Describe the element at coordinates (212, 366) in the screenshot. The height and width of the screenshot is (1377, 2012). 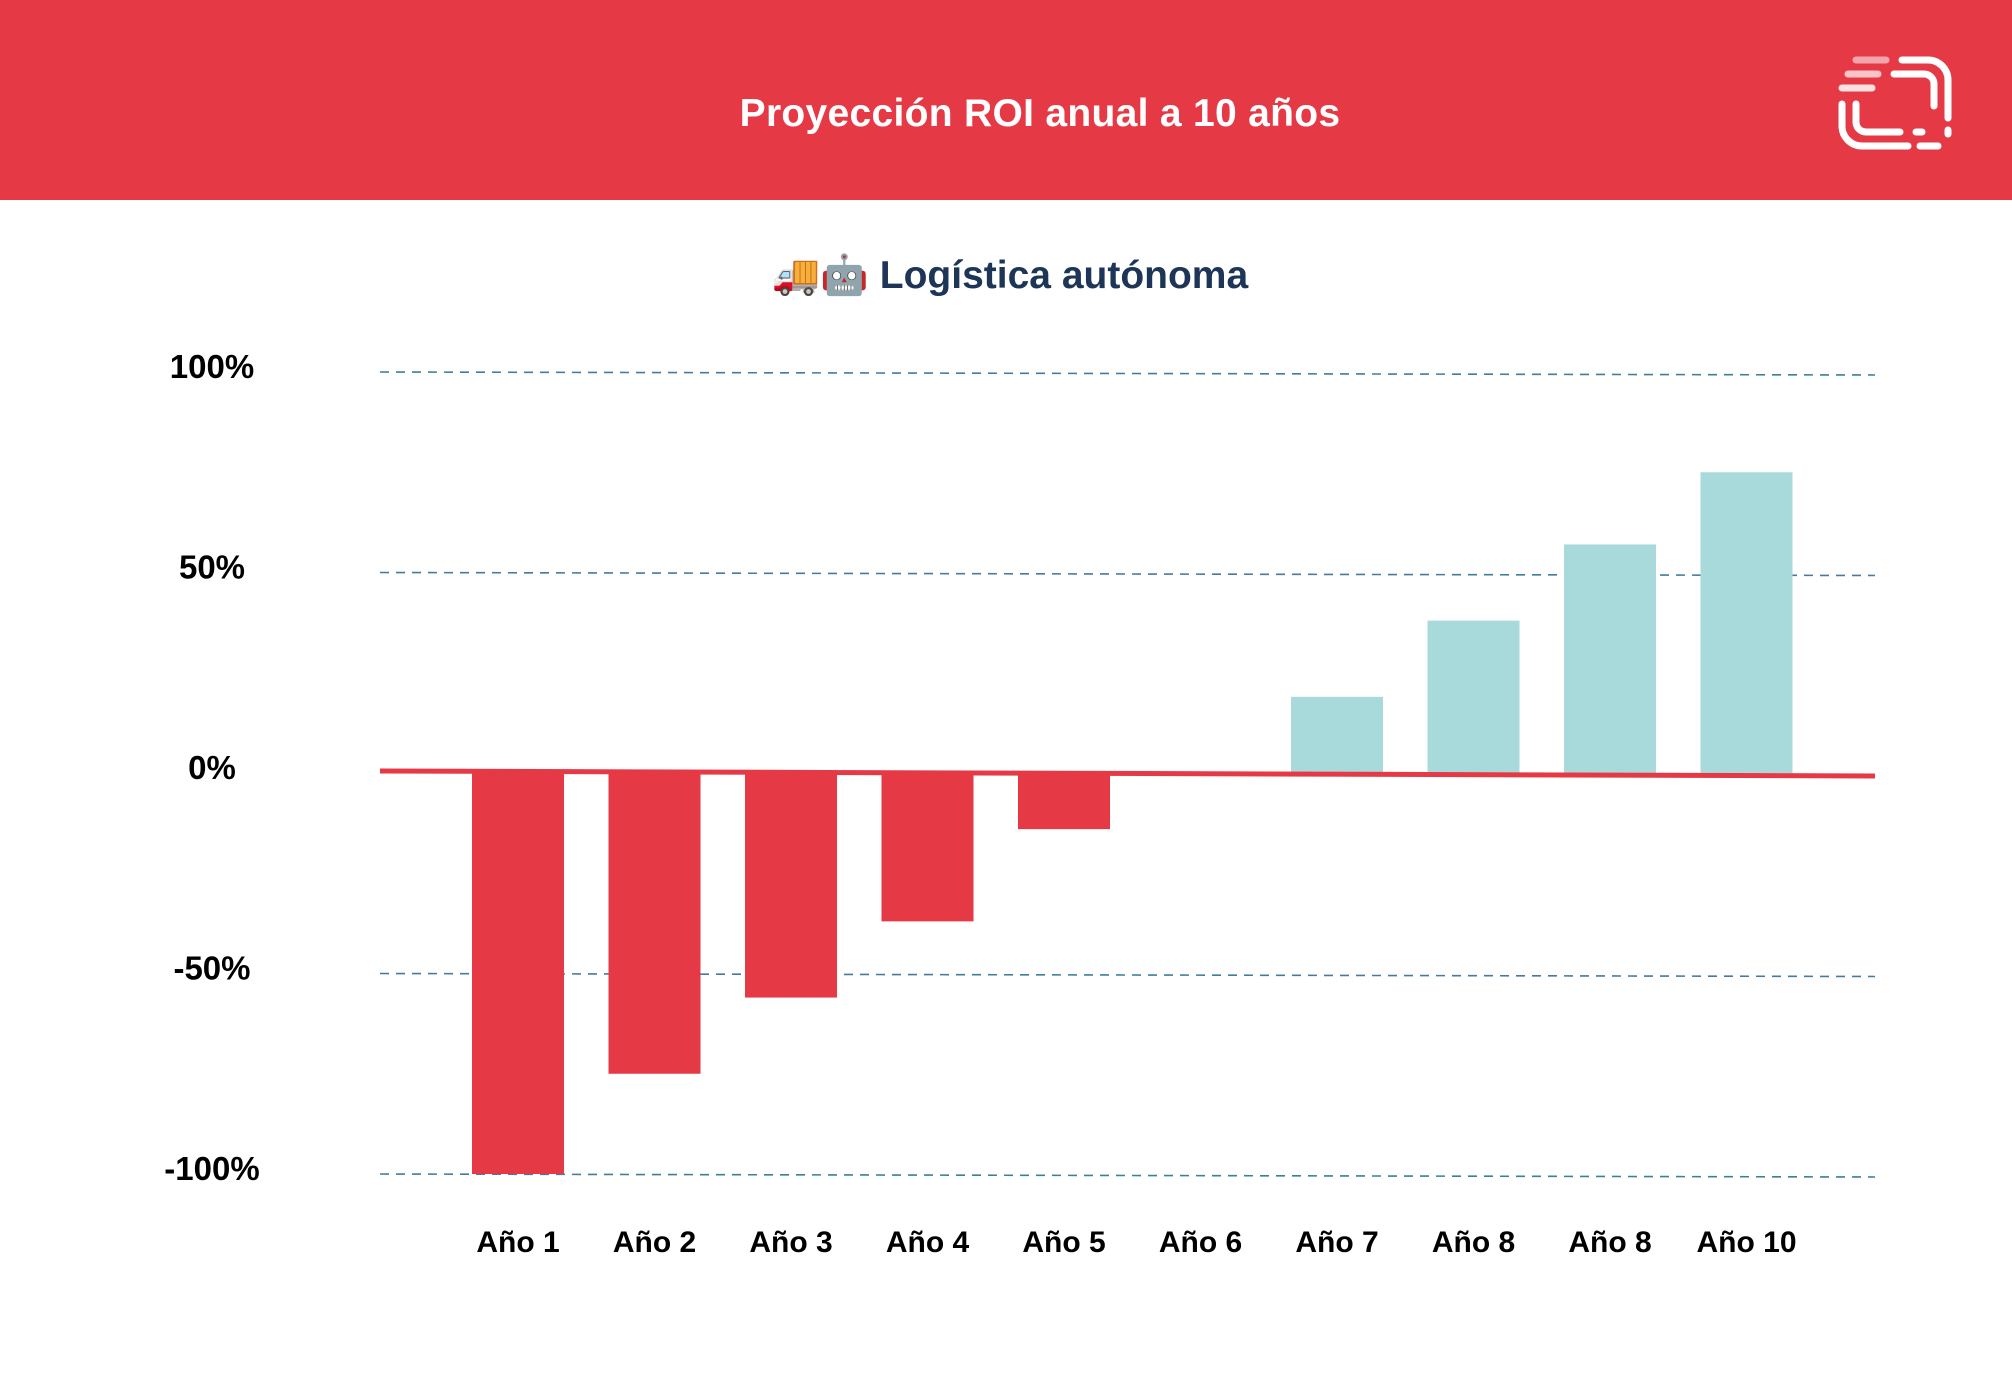
I see `y-tick-label: 100%` at that location.